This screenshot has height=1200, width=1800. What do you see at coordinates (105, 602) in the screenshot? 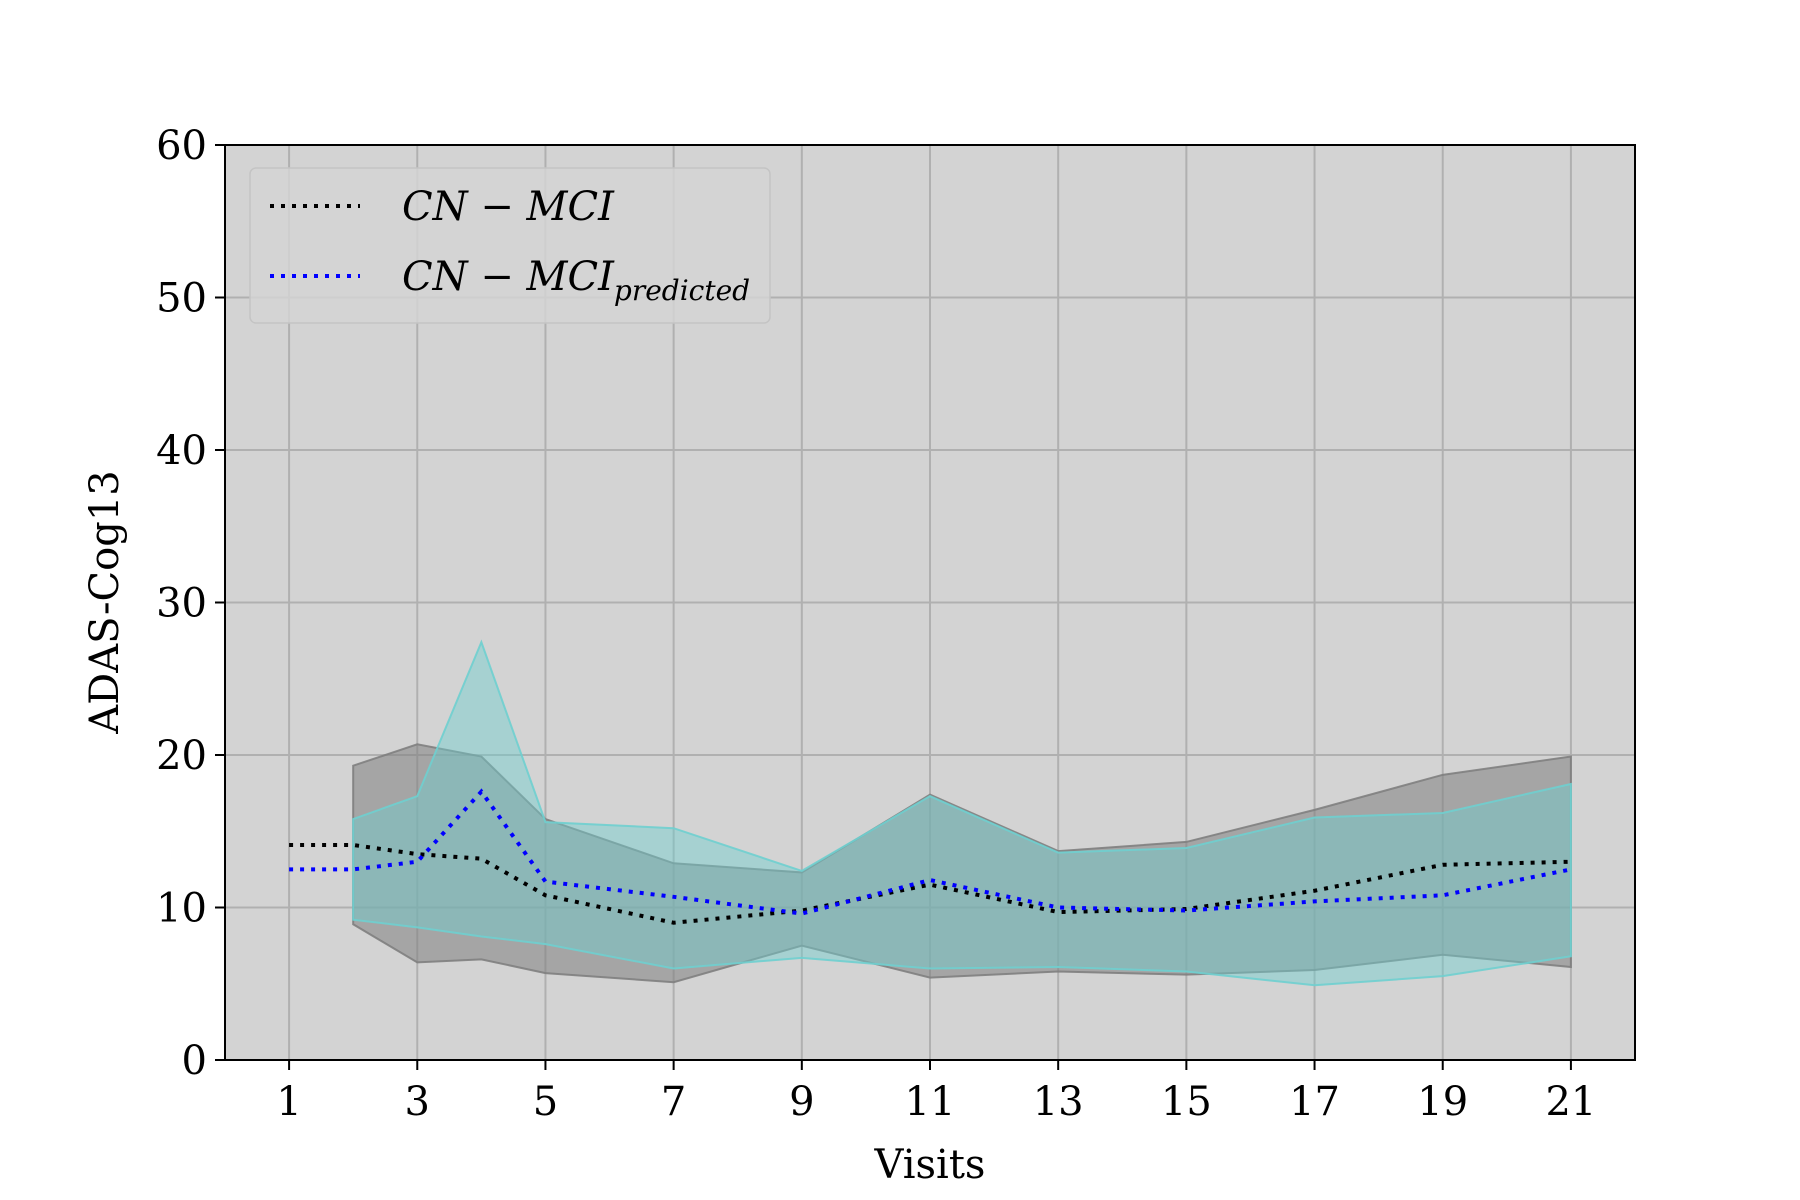
I see `y-axis-label: ADAS-Cog13` at bounding box center [105, 602].